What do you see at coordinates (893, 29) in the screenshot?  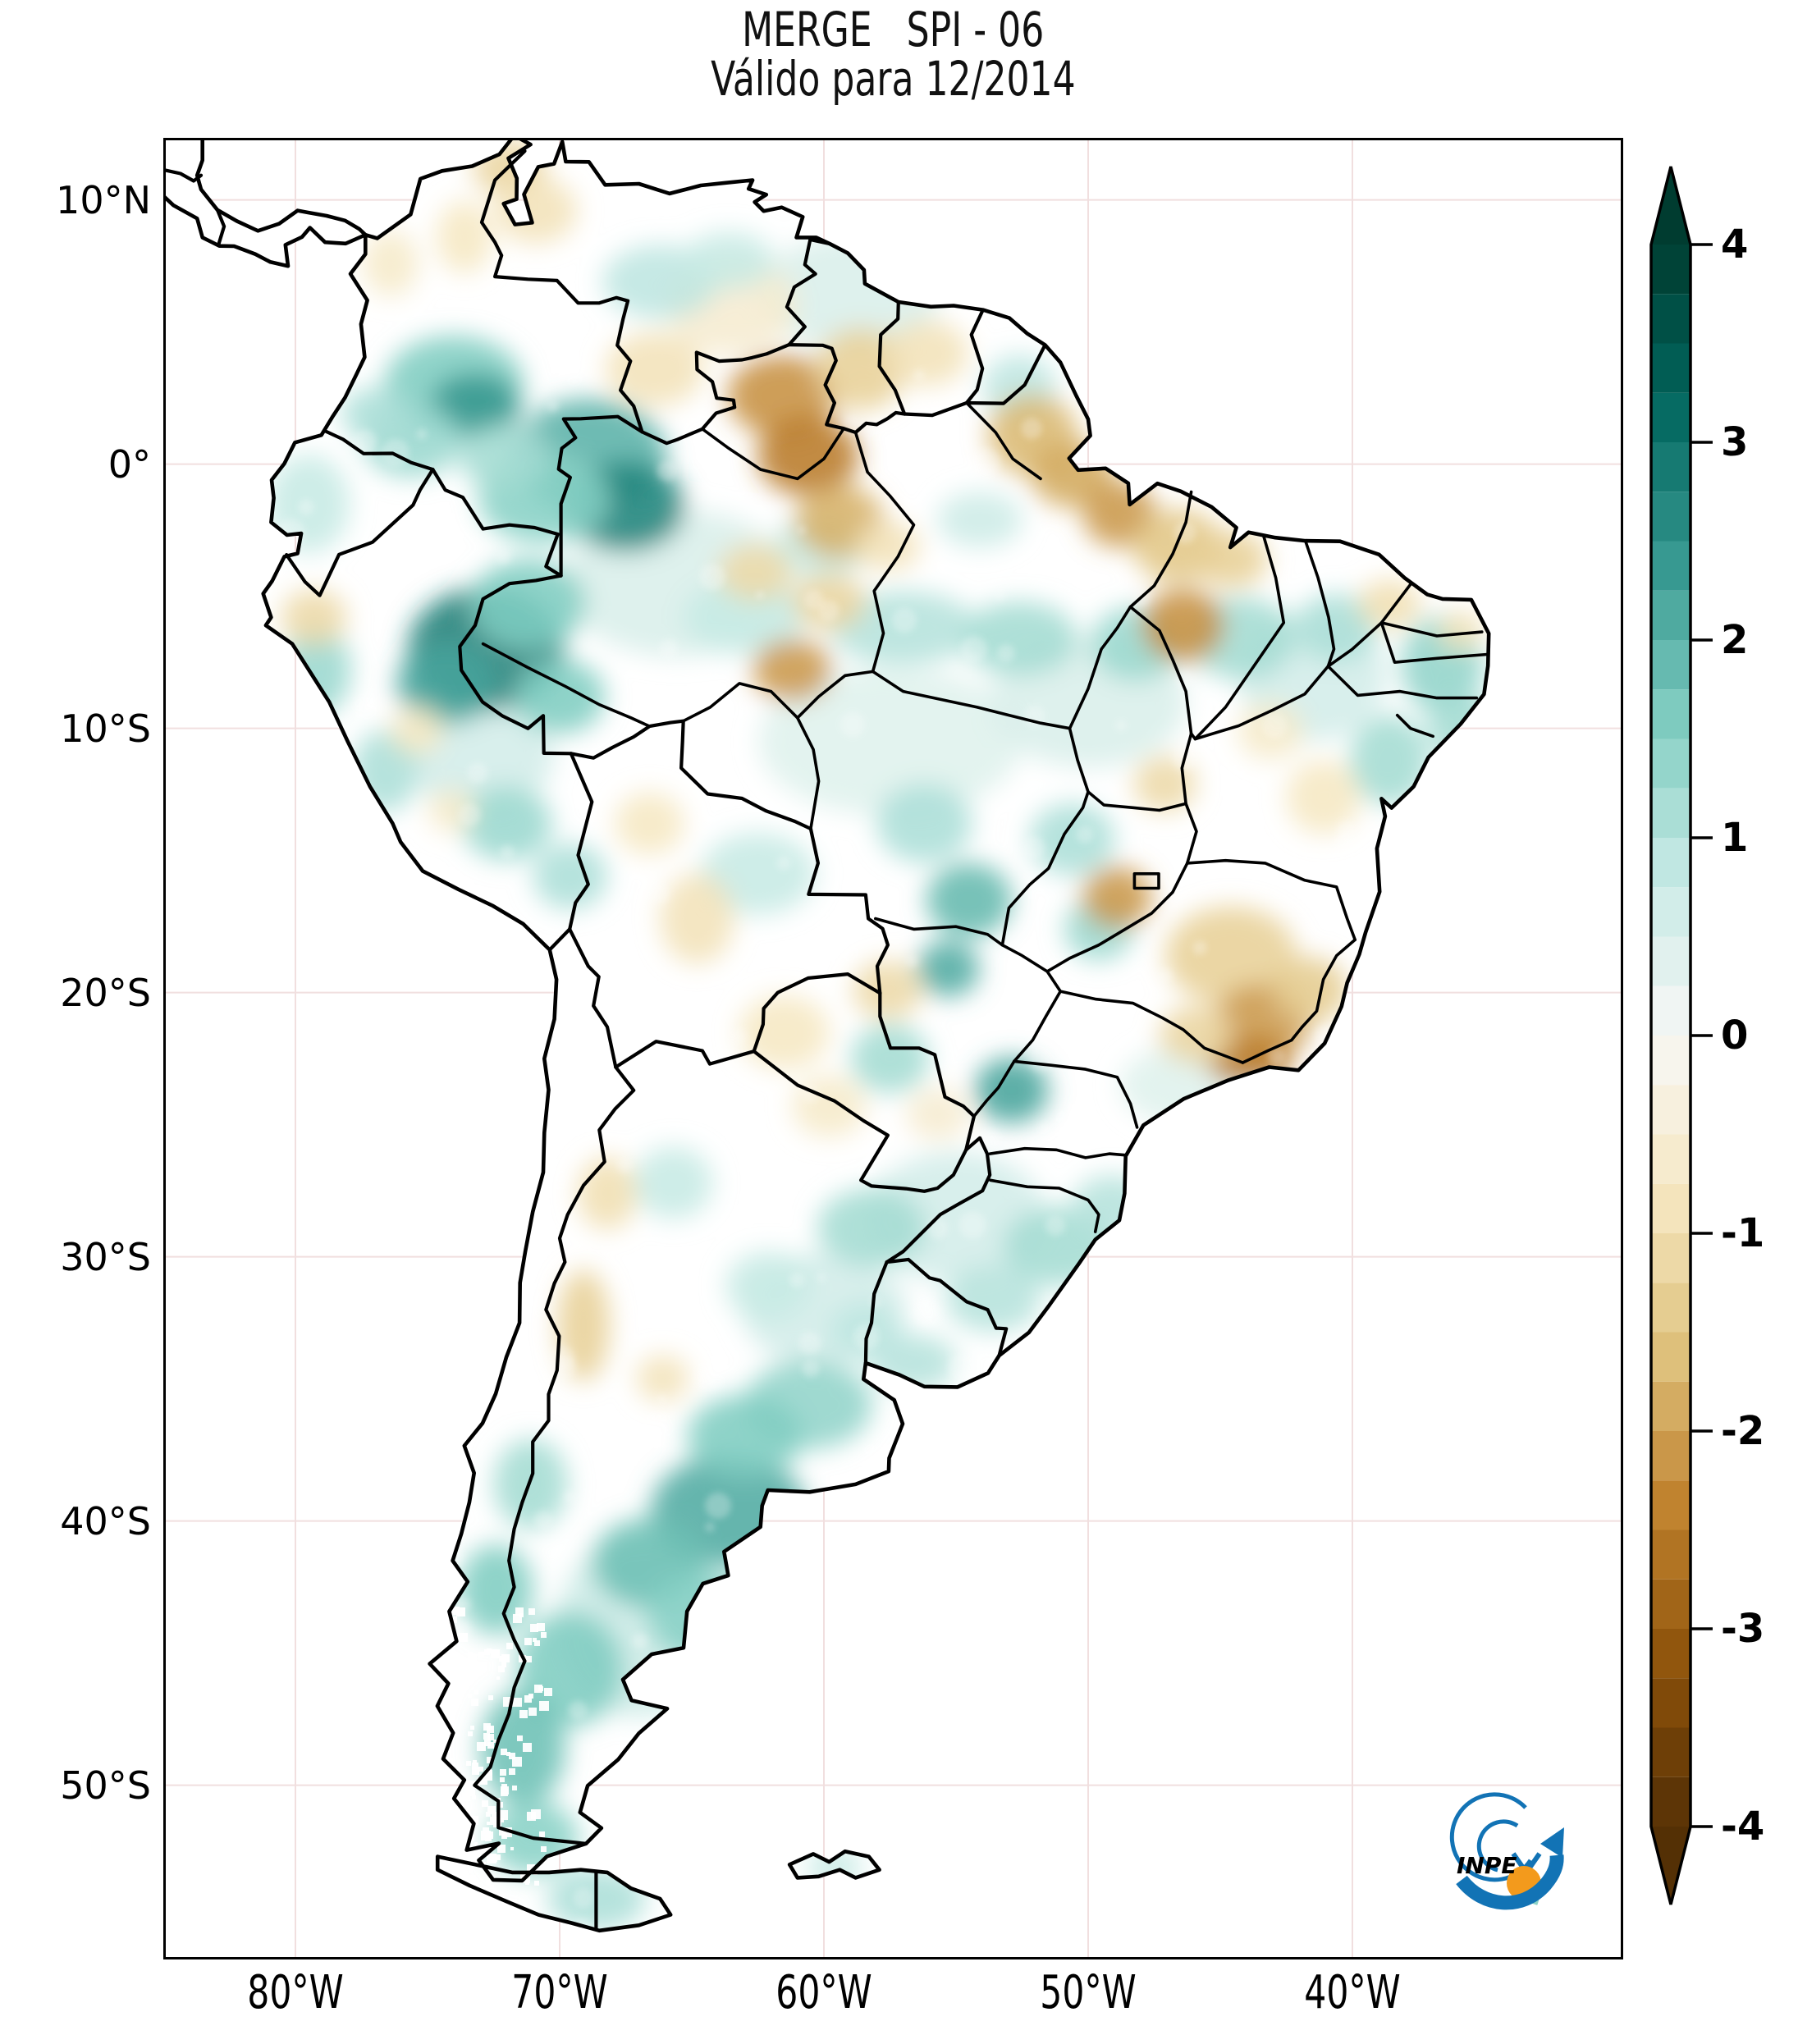 I see `chart-title: MERGE SPI - 06` at bounding box center [893, 29].